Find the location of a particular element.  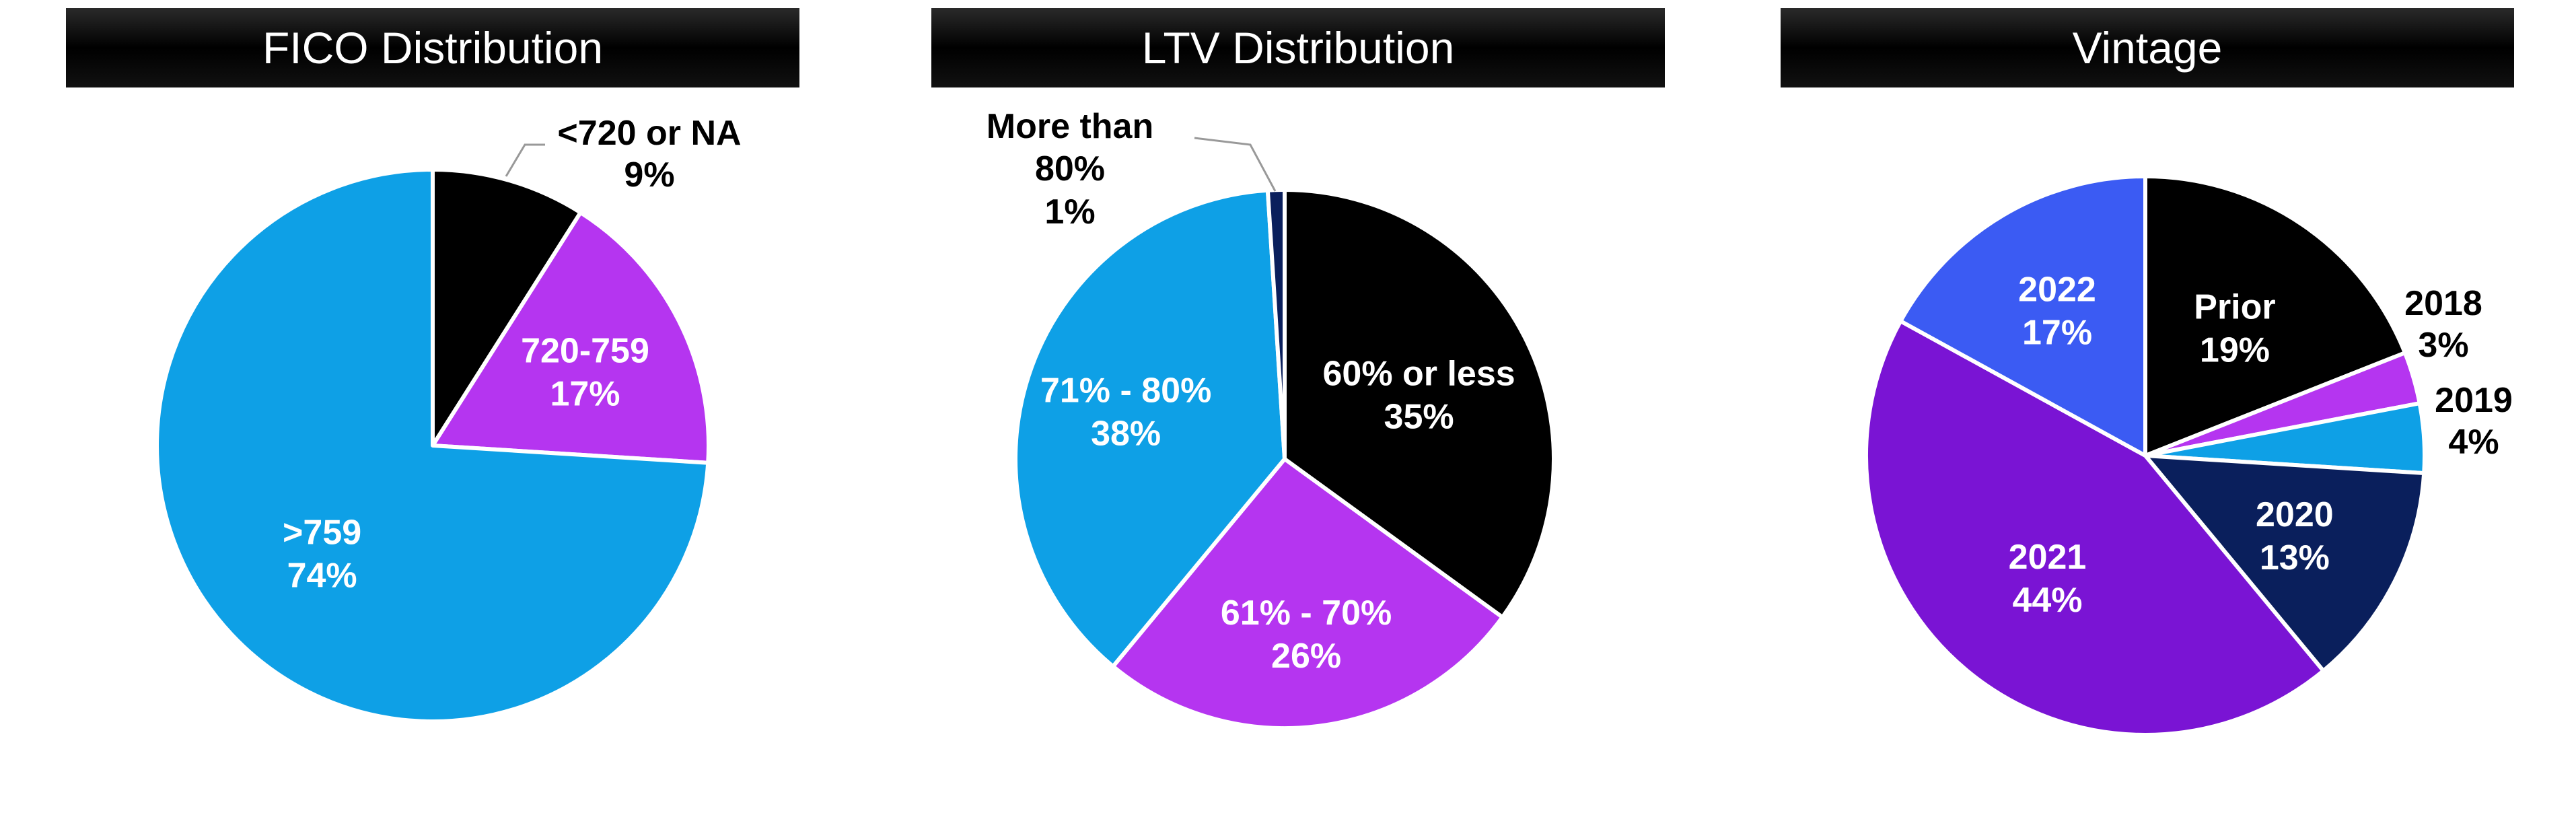

slice-value-label: 44% is located at coordinates (2047, 600).